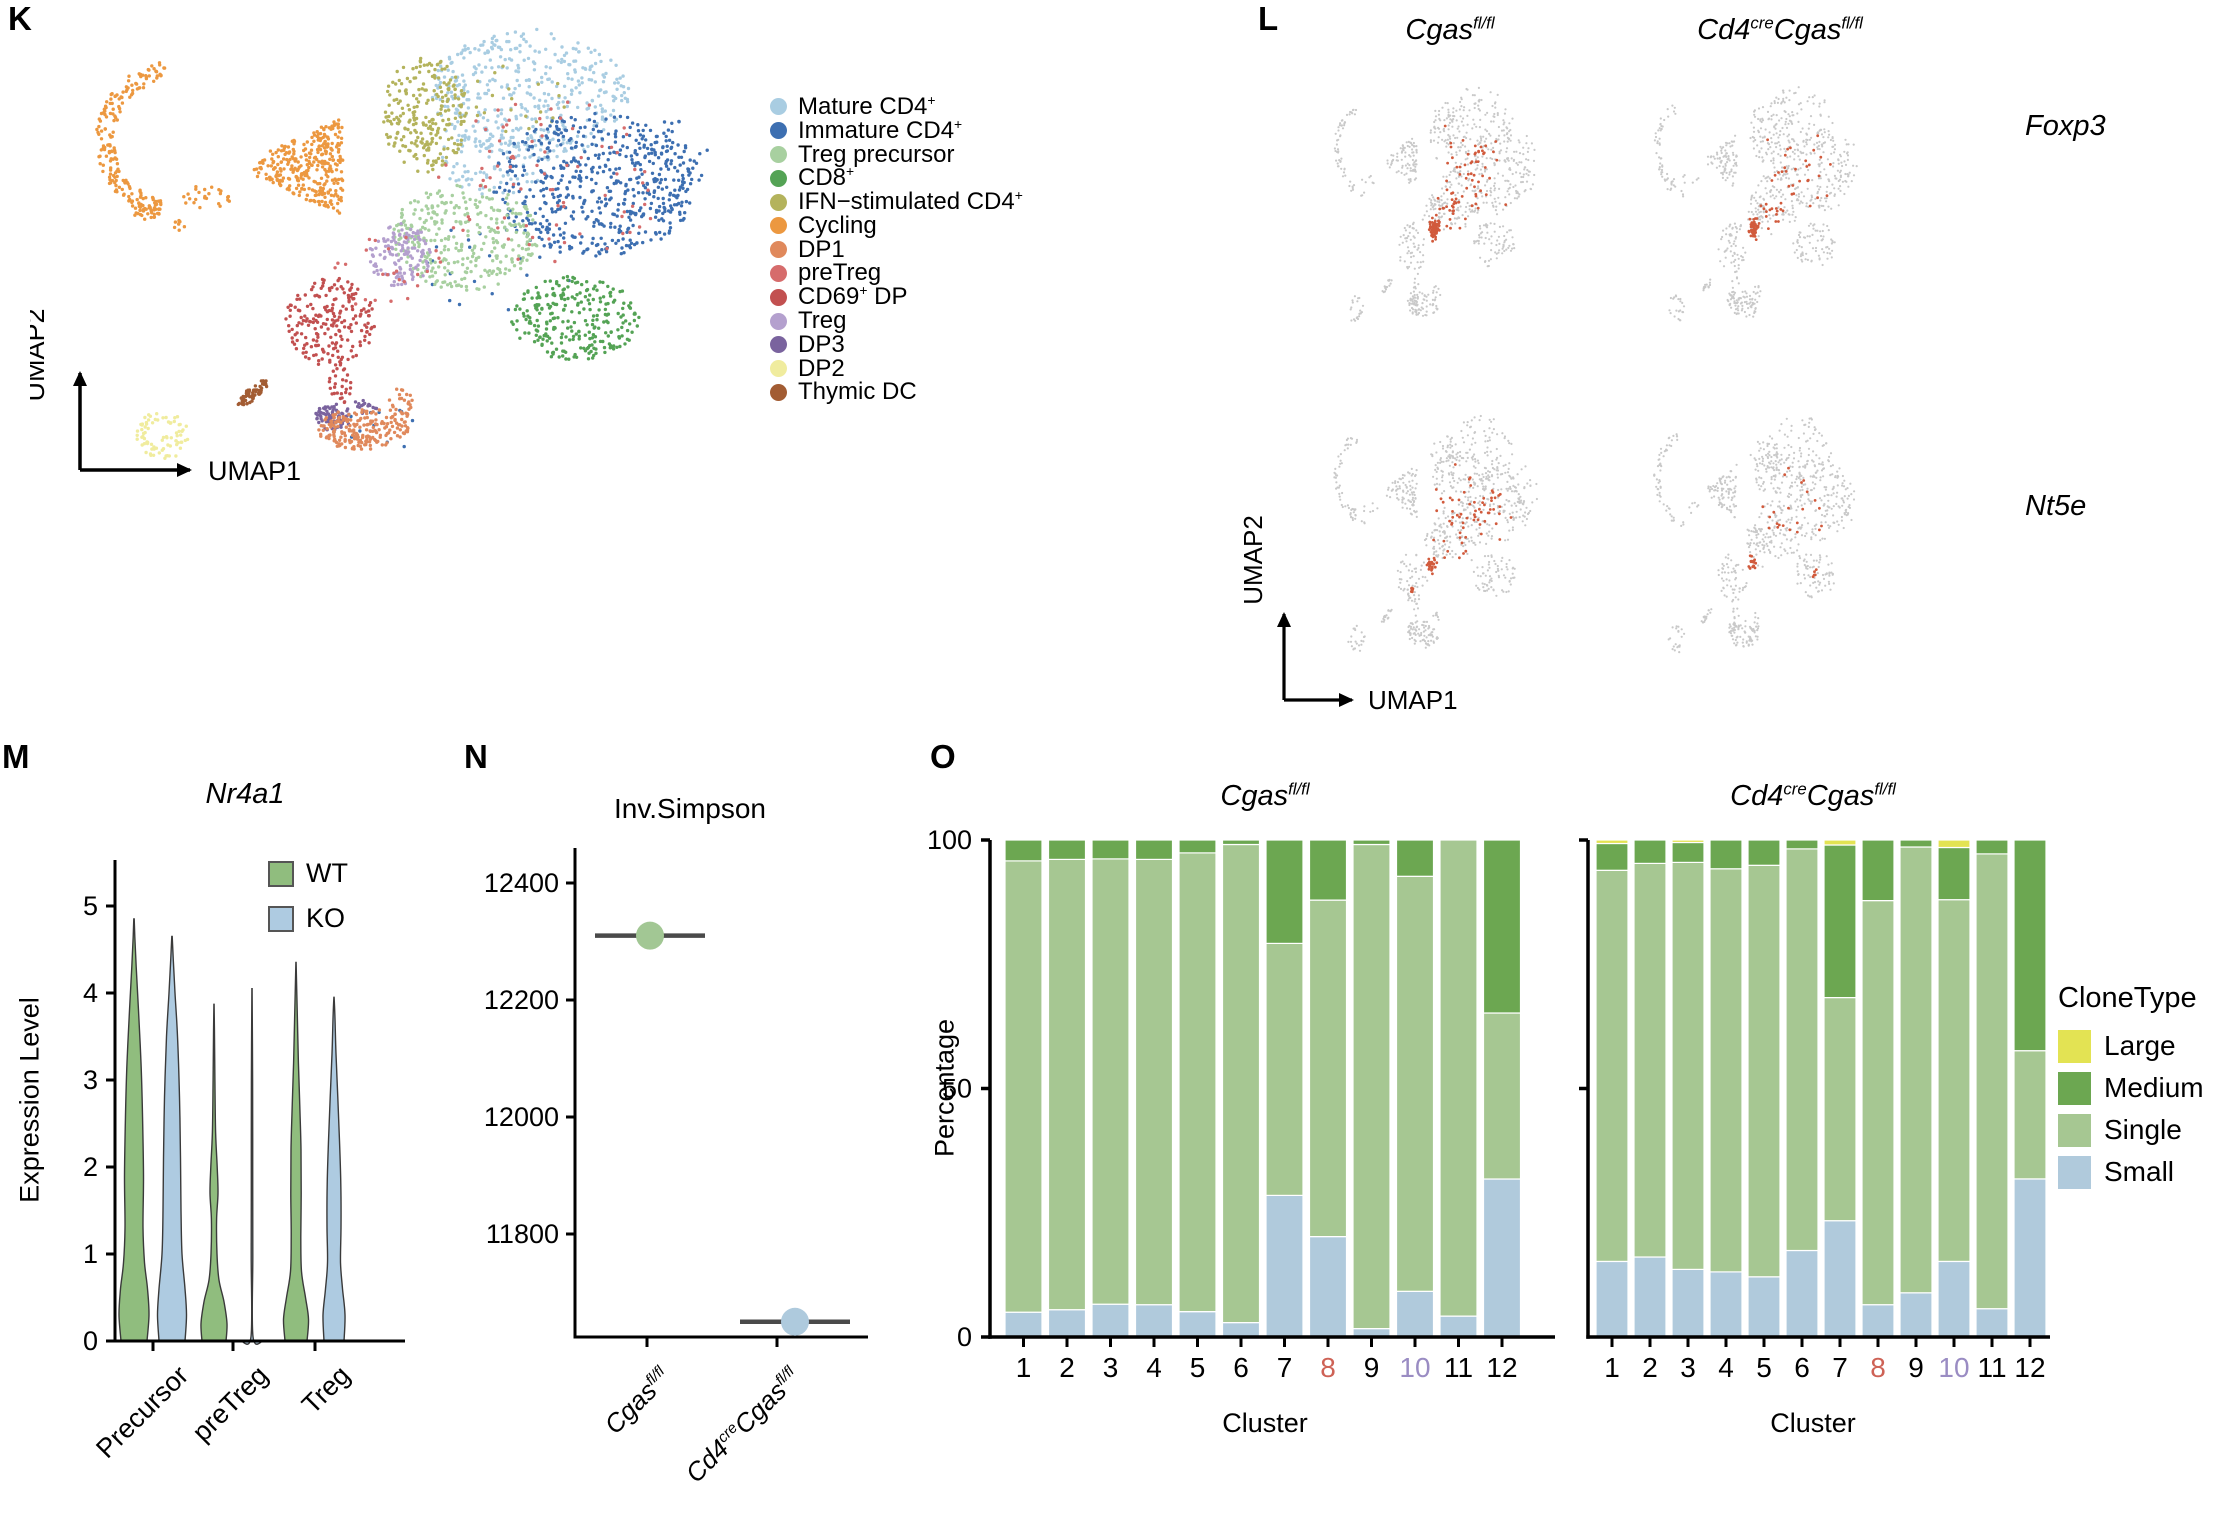 The width and height of the screenshot is (2238, 1514). I want to click on clonetype-legend-item-Medium: Medium, so click(2131, 1088).